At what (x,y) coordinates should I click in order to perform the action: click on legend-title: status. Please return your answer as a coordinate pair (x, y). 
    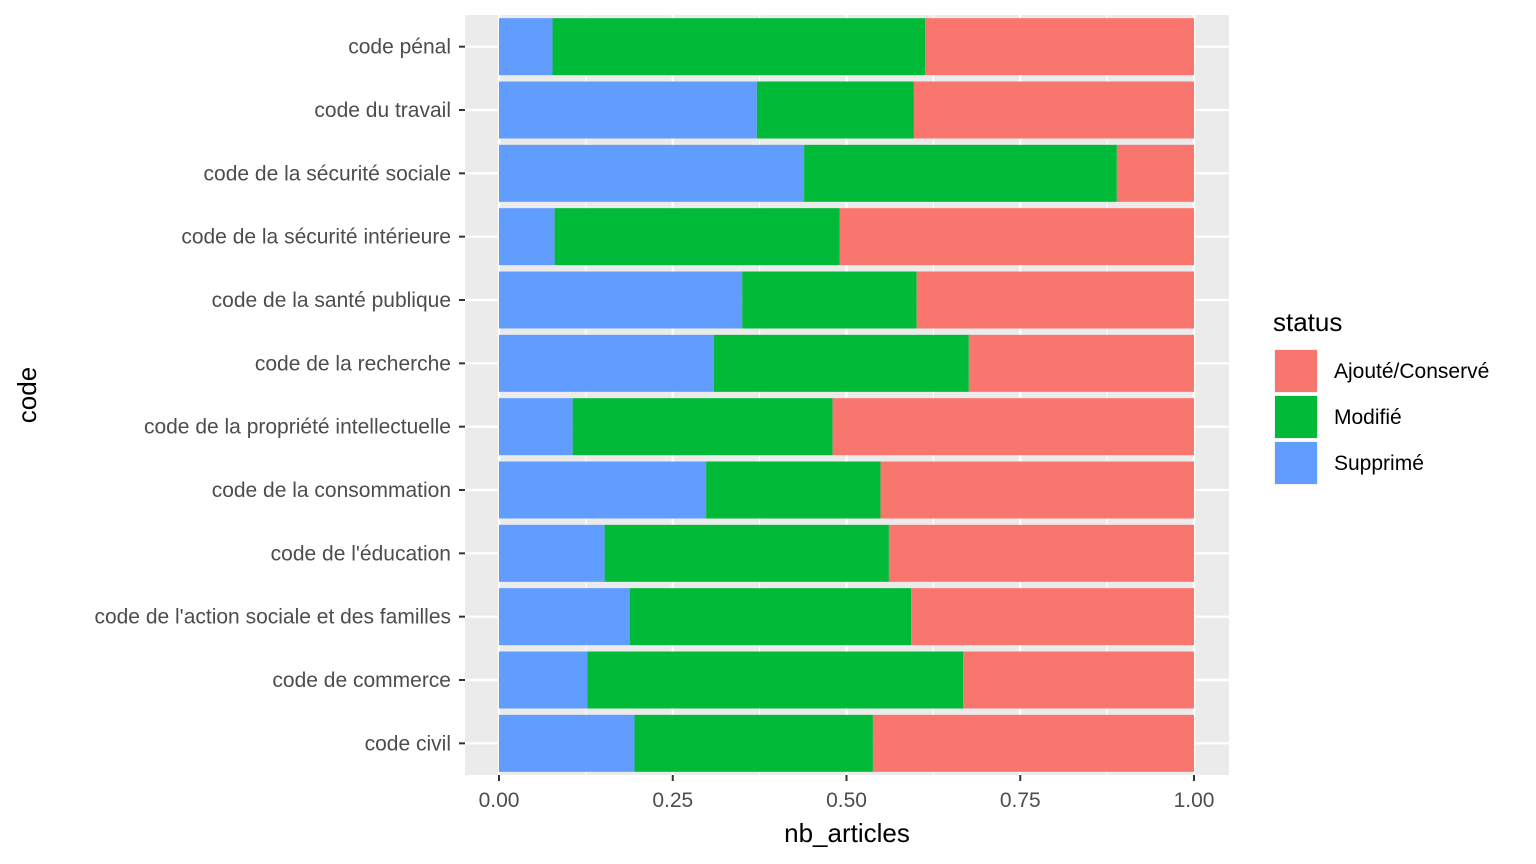
    Looking at the image, I should click on (1307, 322).